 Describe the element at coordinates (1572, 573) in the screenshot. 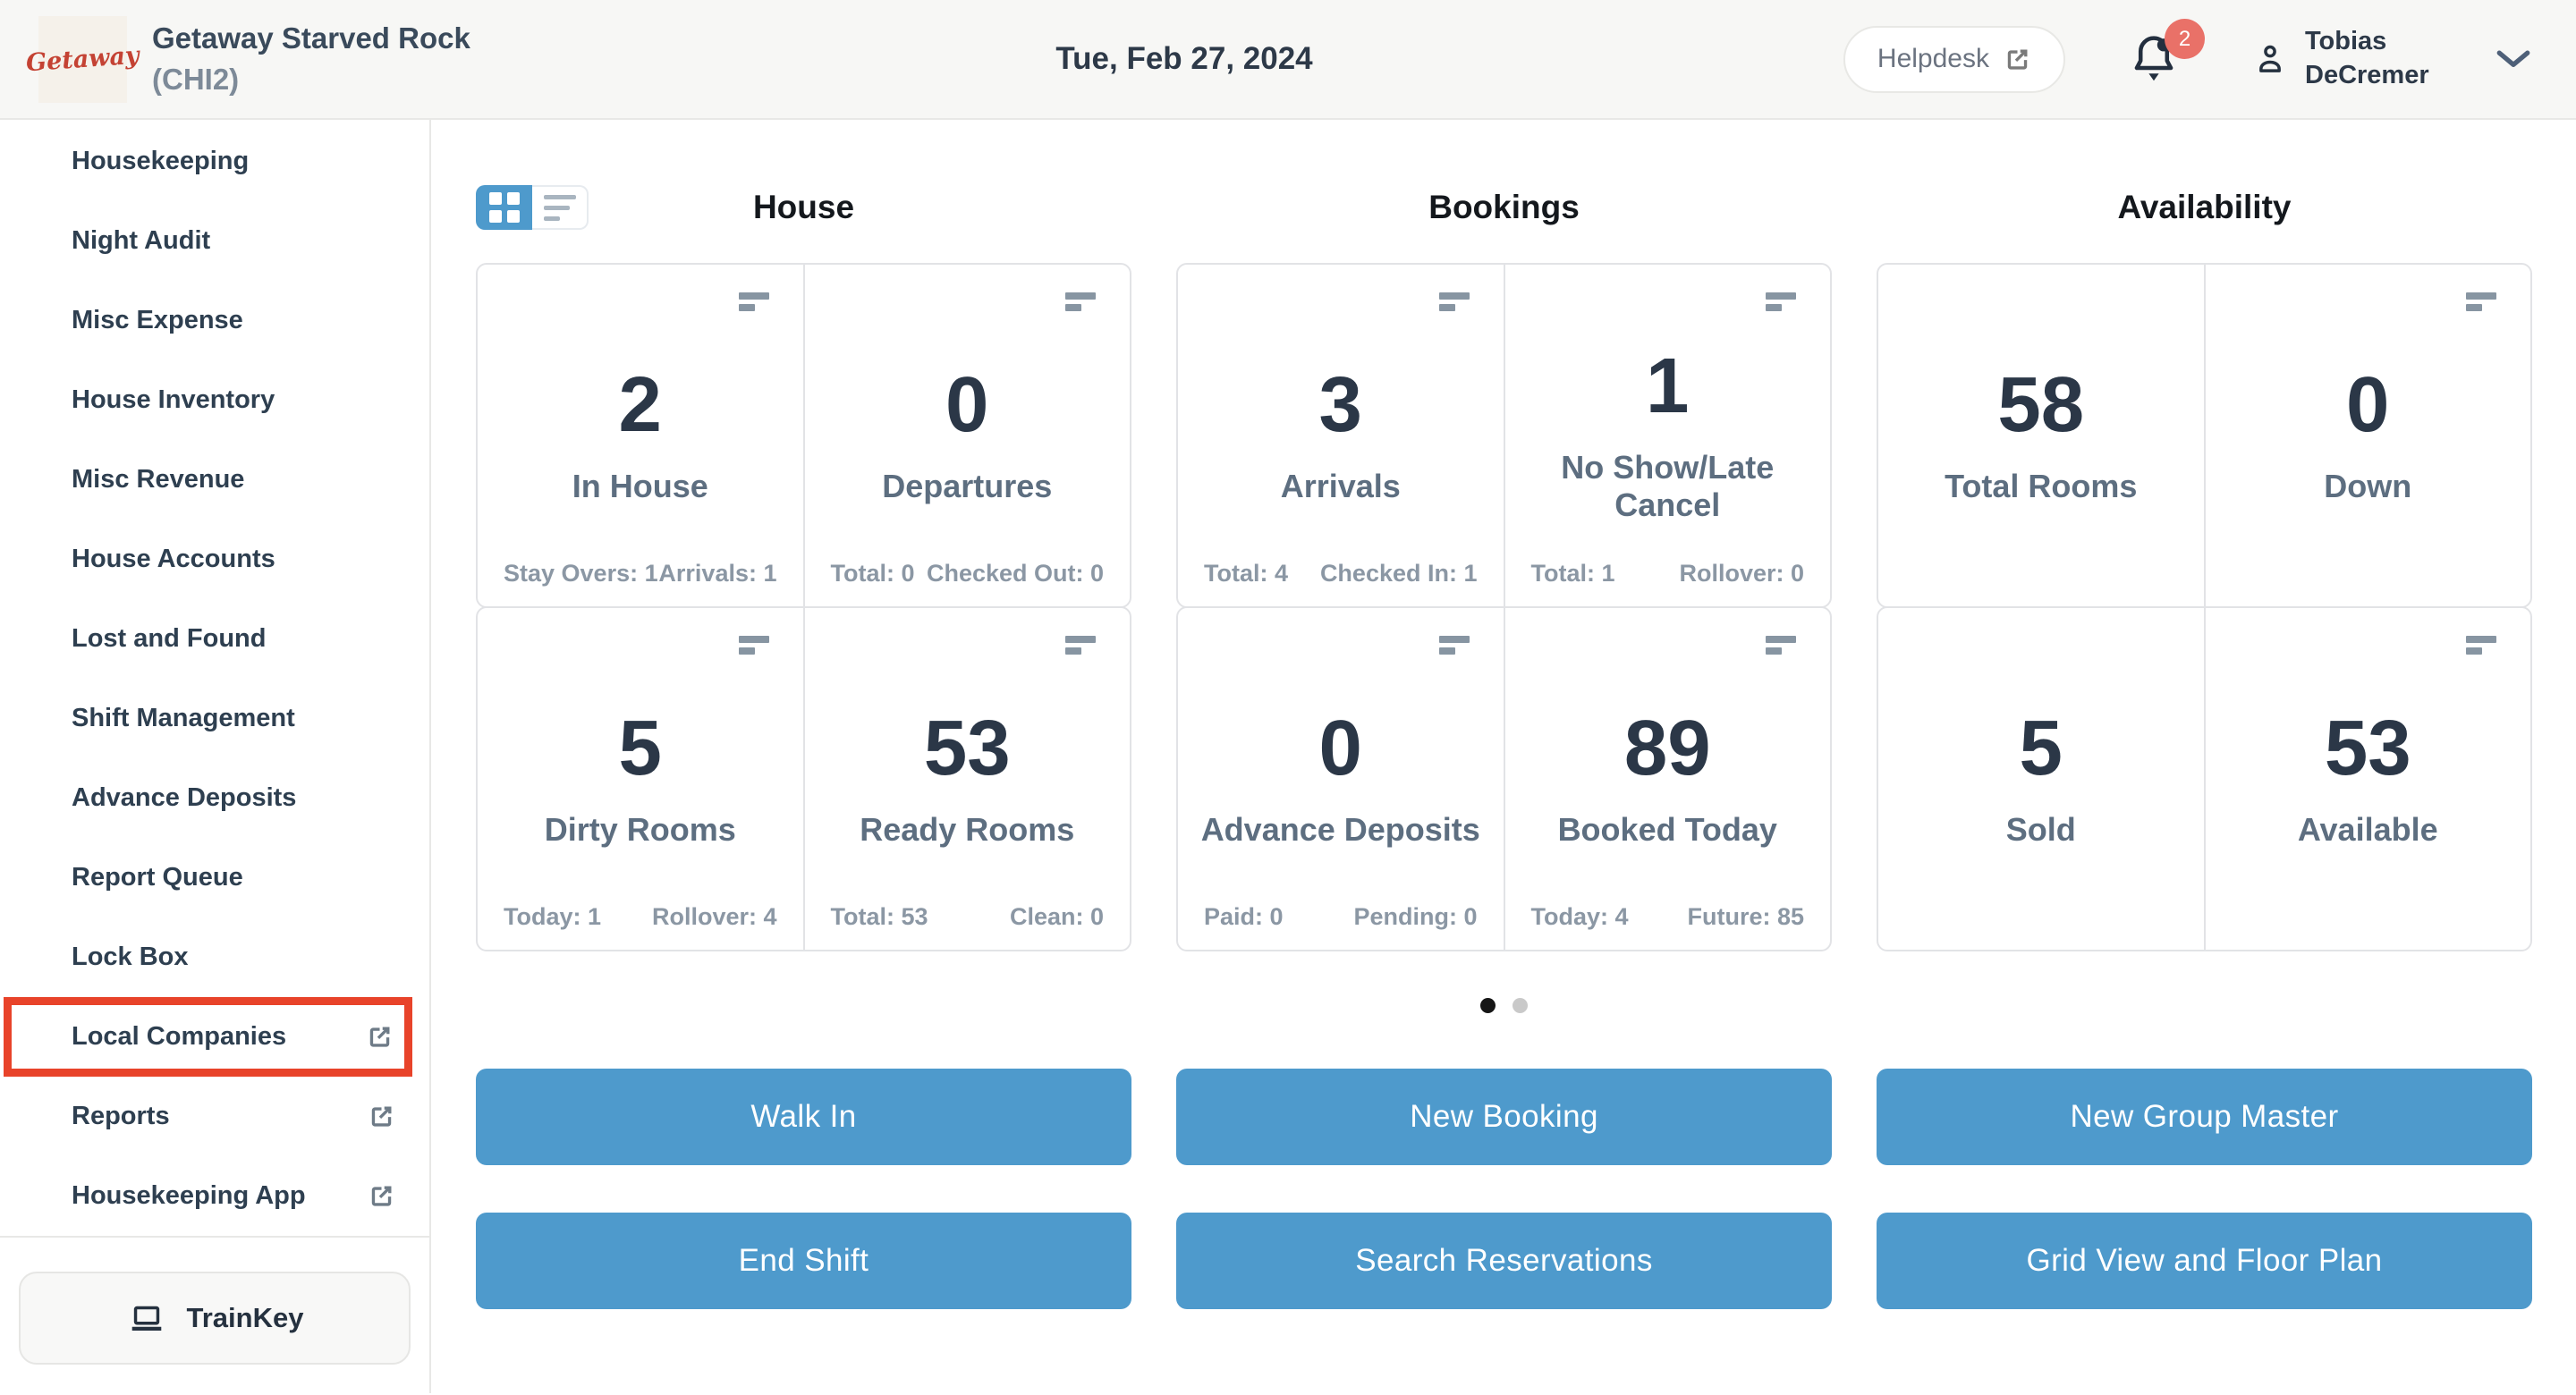

I see `card-stat-left: Total: 1` at that location.